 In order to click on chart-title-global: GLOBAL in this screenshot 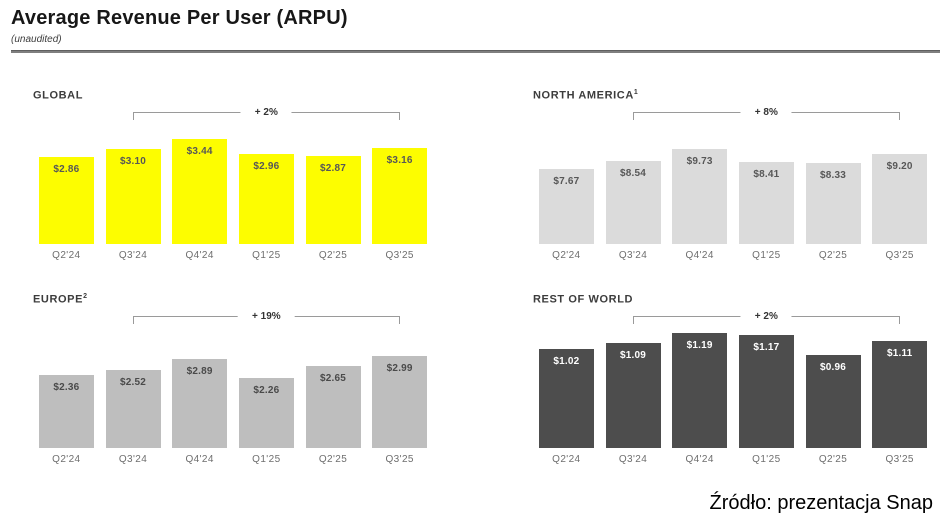, I will do `click(233, 94)`.